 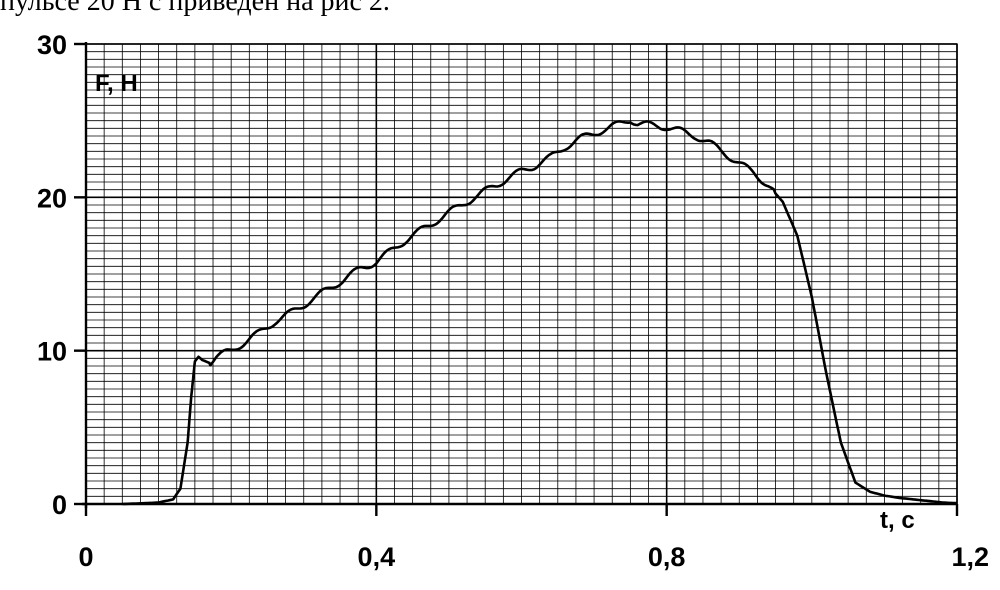 I want to click on y-tick-label: 30, so click(x=52, y=45).